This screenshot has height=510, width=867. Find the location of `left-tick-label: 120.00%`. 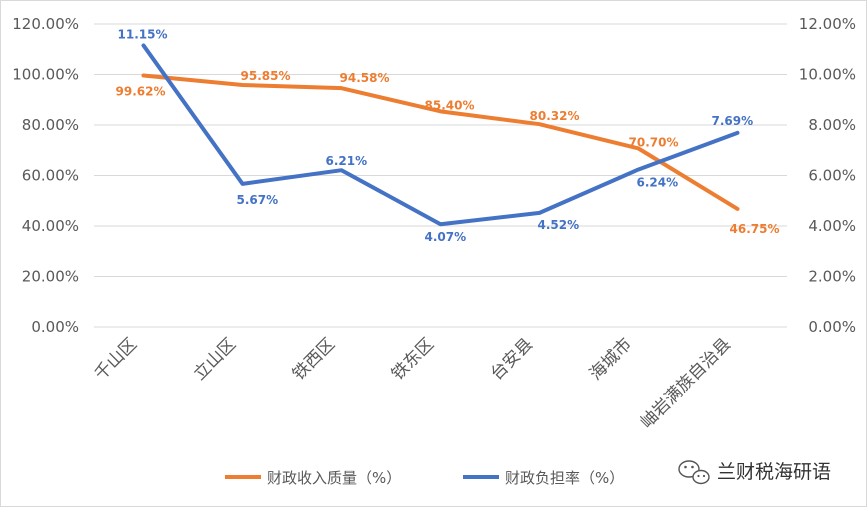

left-tick-label: 120.00% is located at coordinates (45, 24).